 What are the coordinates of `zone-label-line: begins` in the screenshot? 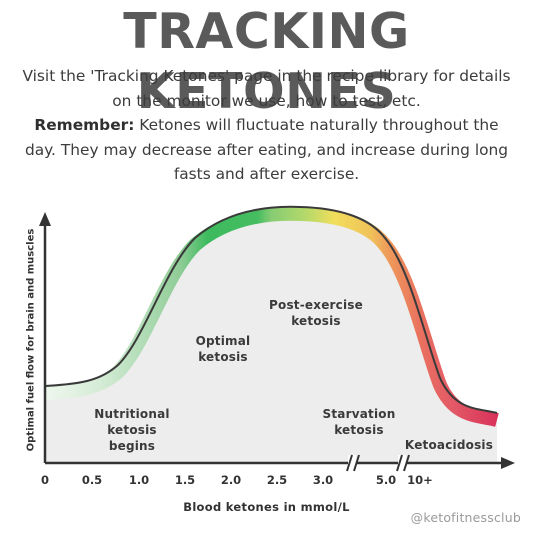 It's located at (132, 446).